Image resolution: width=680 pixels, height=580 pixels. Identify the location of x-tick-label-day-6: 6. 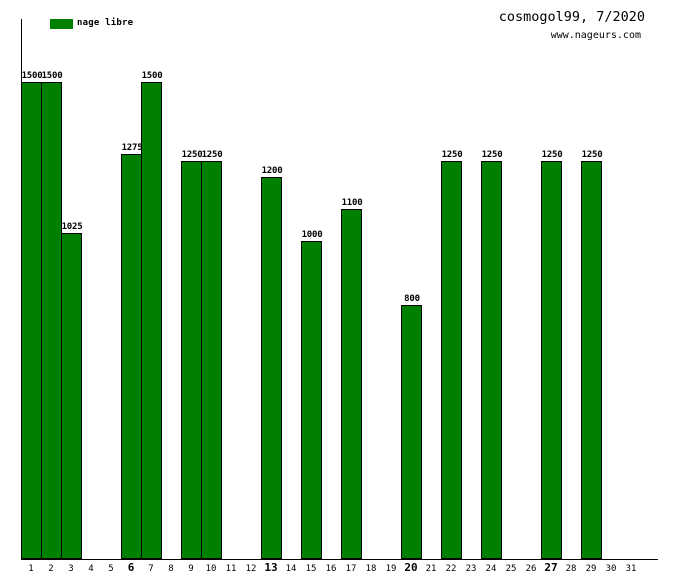
(131, 567).